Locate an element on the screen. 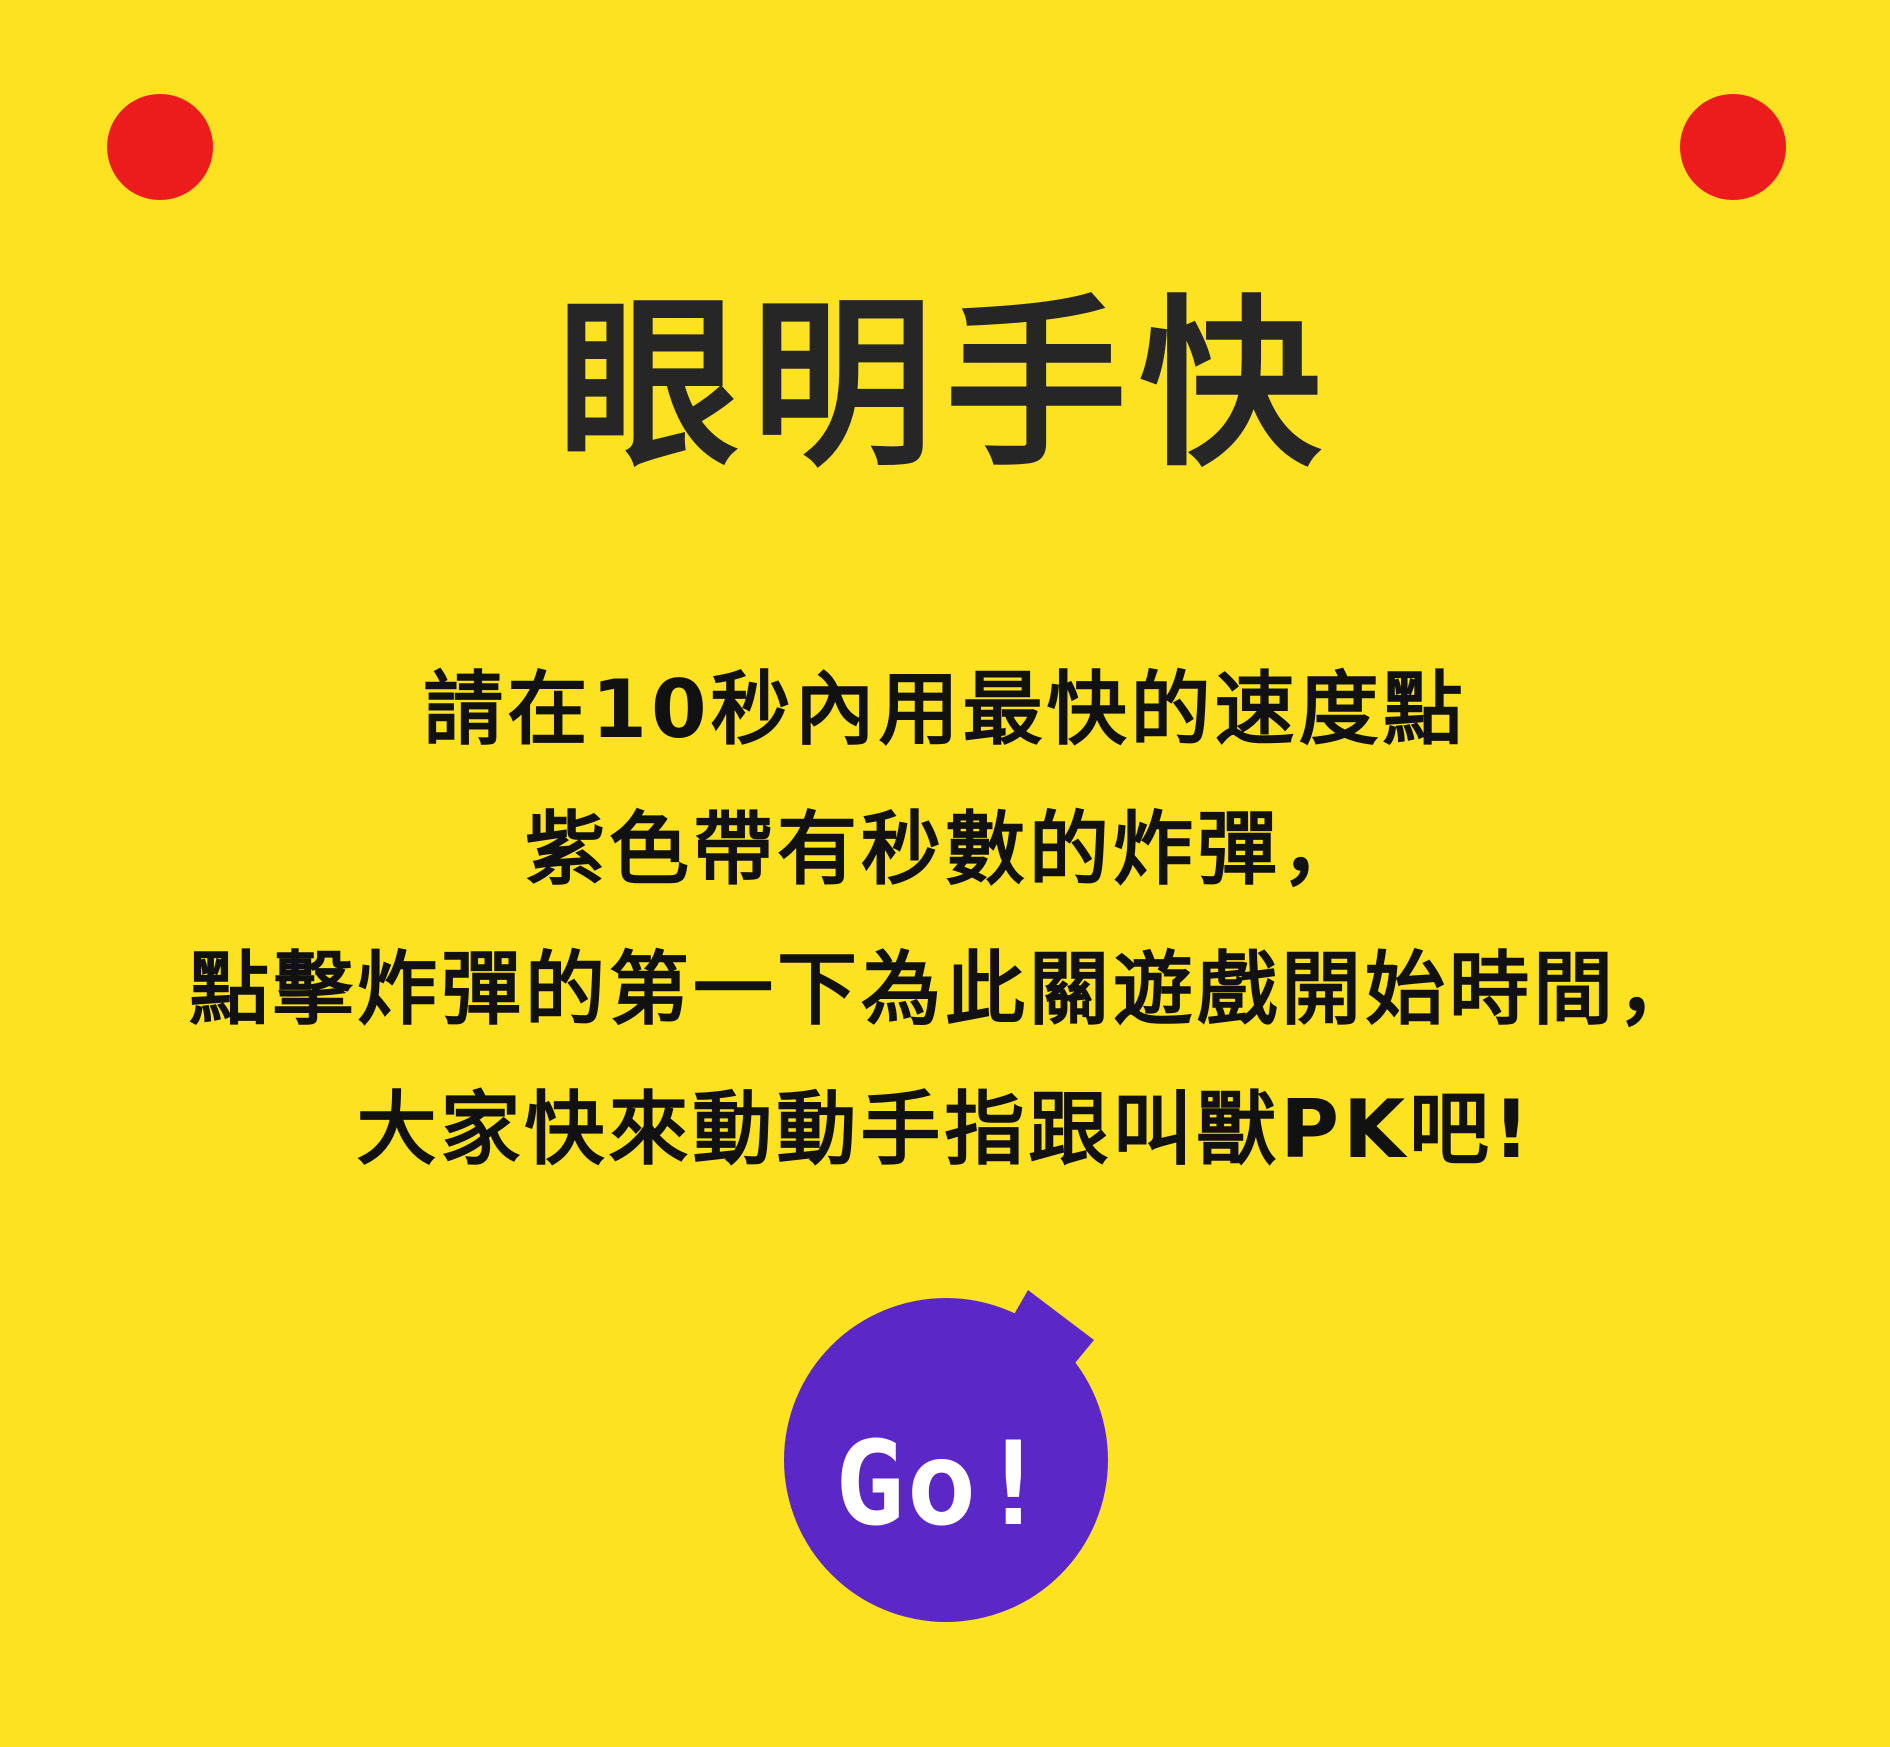 Image resolution: width=1890 pixels, height=1747 pixels. bomb-icon is located at coordinates (946, 1456).